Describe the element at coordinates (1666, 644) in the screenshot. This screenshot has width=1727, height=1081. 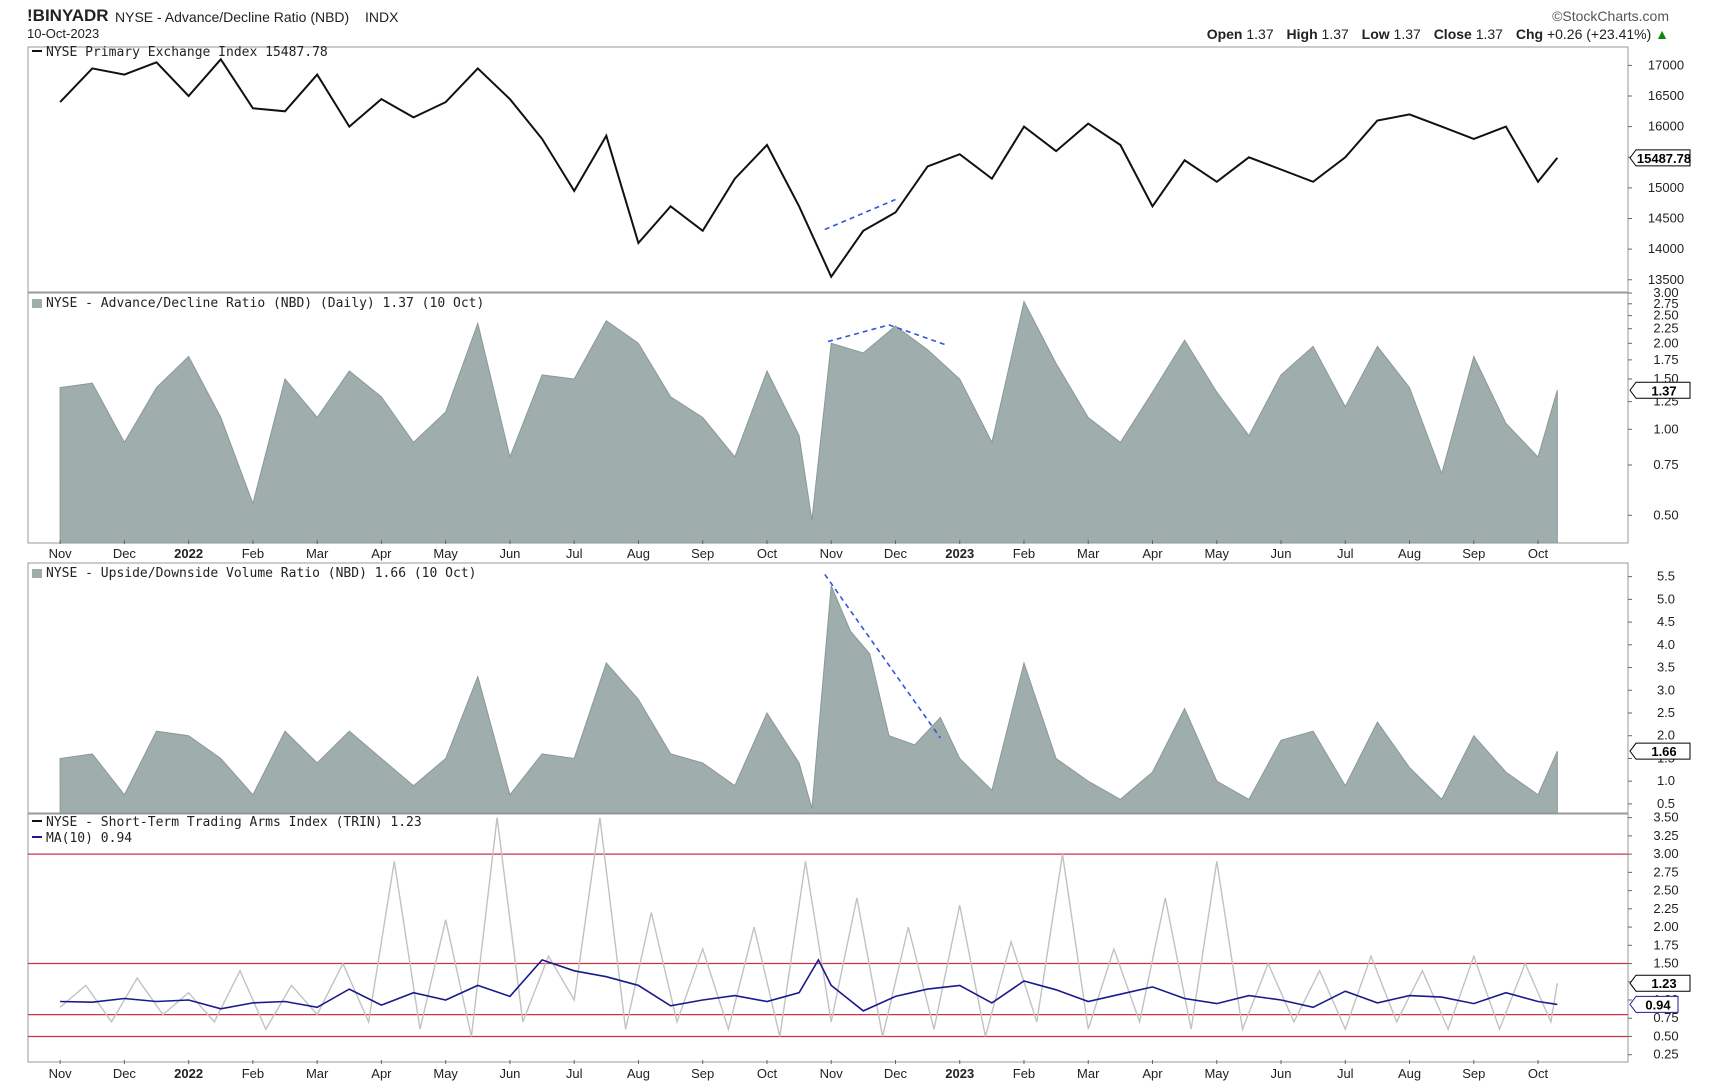
I see `udvr-ytick-label: 4.0` at that location.